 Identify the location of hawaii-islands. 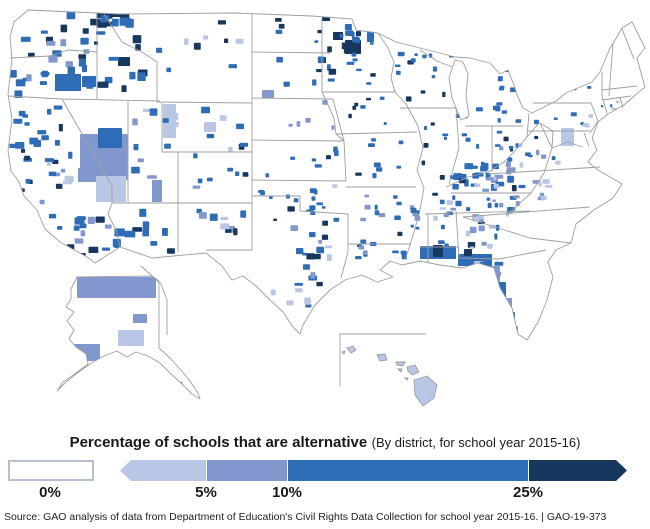
(389, 376).